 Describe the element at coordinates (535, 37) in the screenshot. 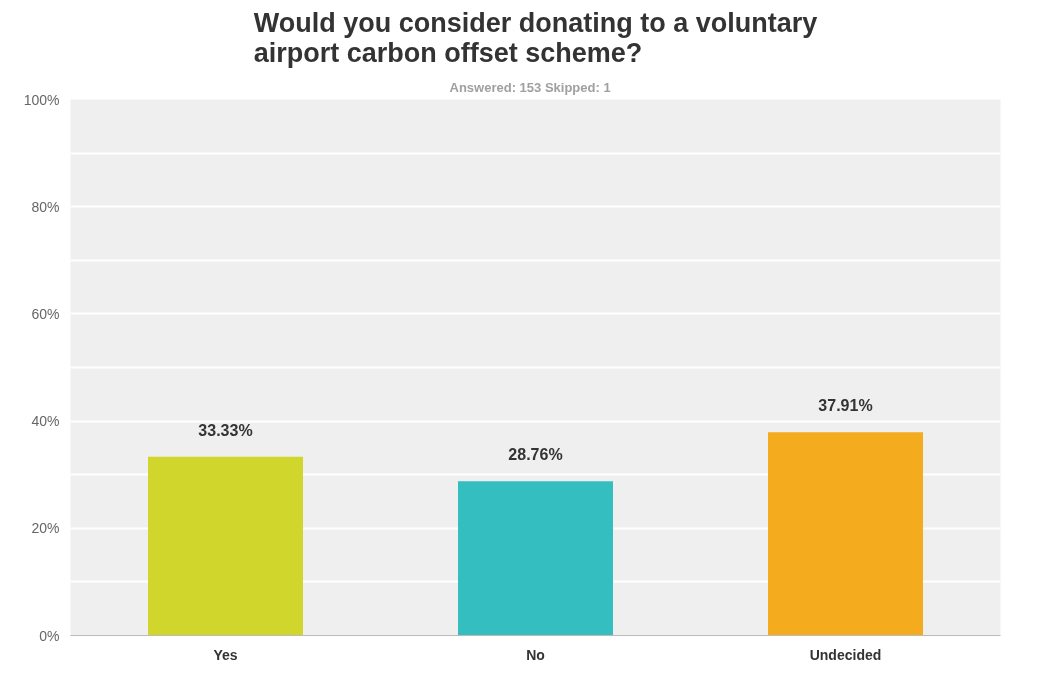

I see `chart-title: Would you consider donating to a voluntary airport carbon offset scheme?` at that location.